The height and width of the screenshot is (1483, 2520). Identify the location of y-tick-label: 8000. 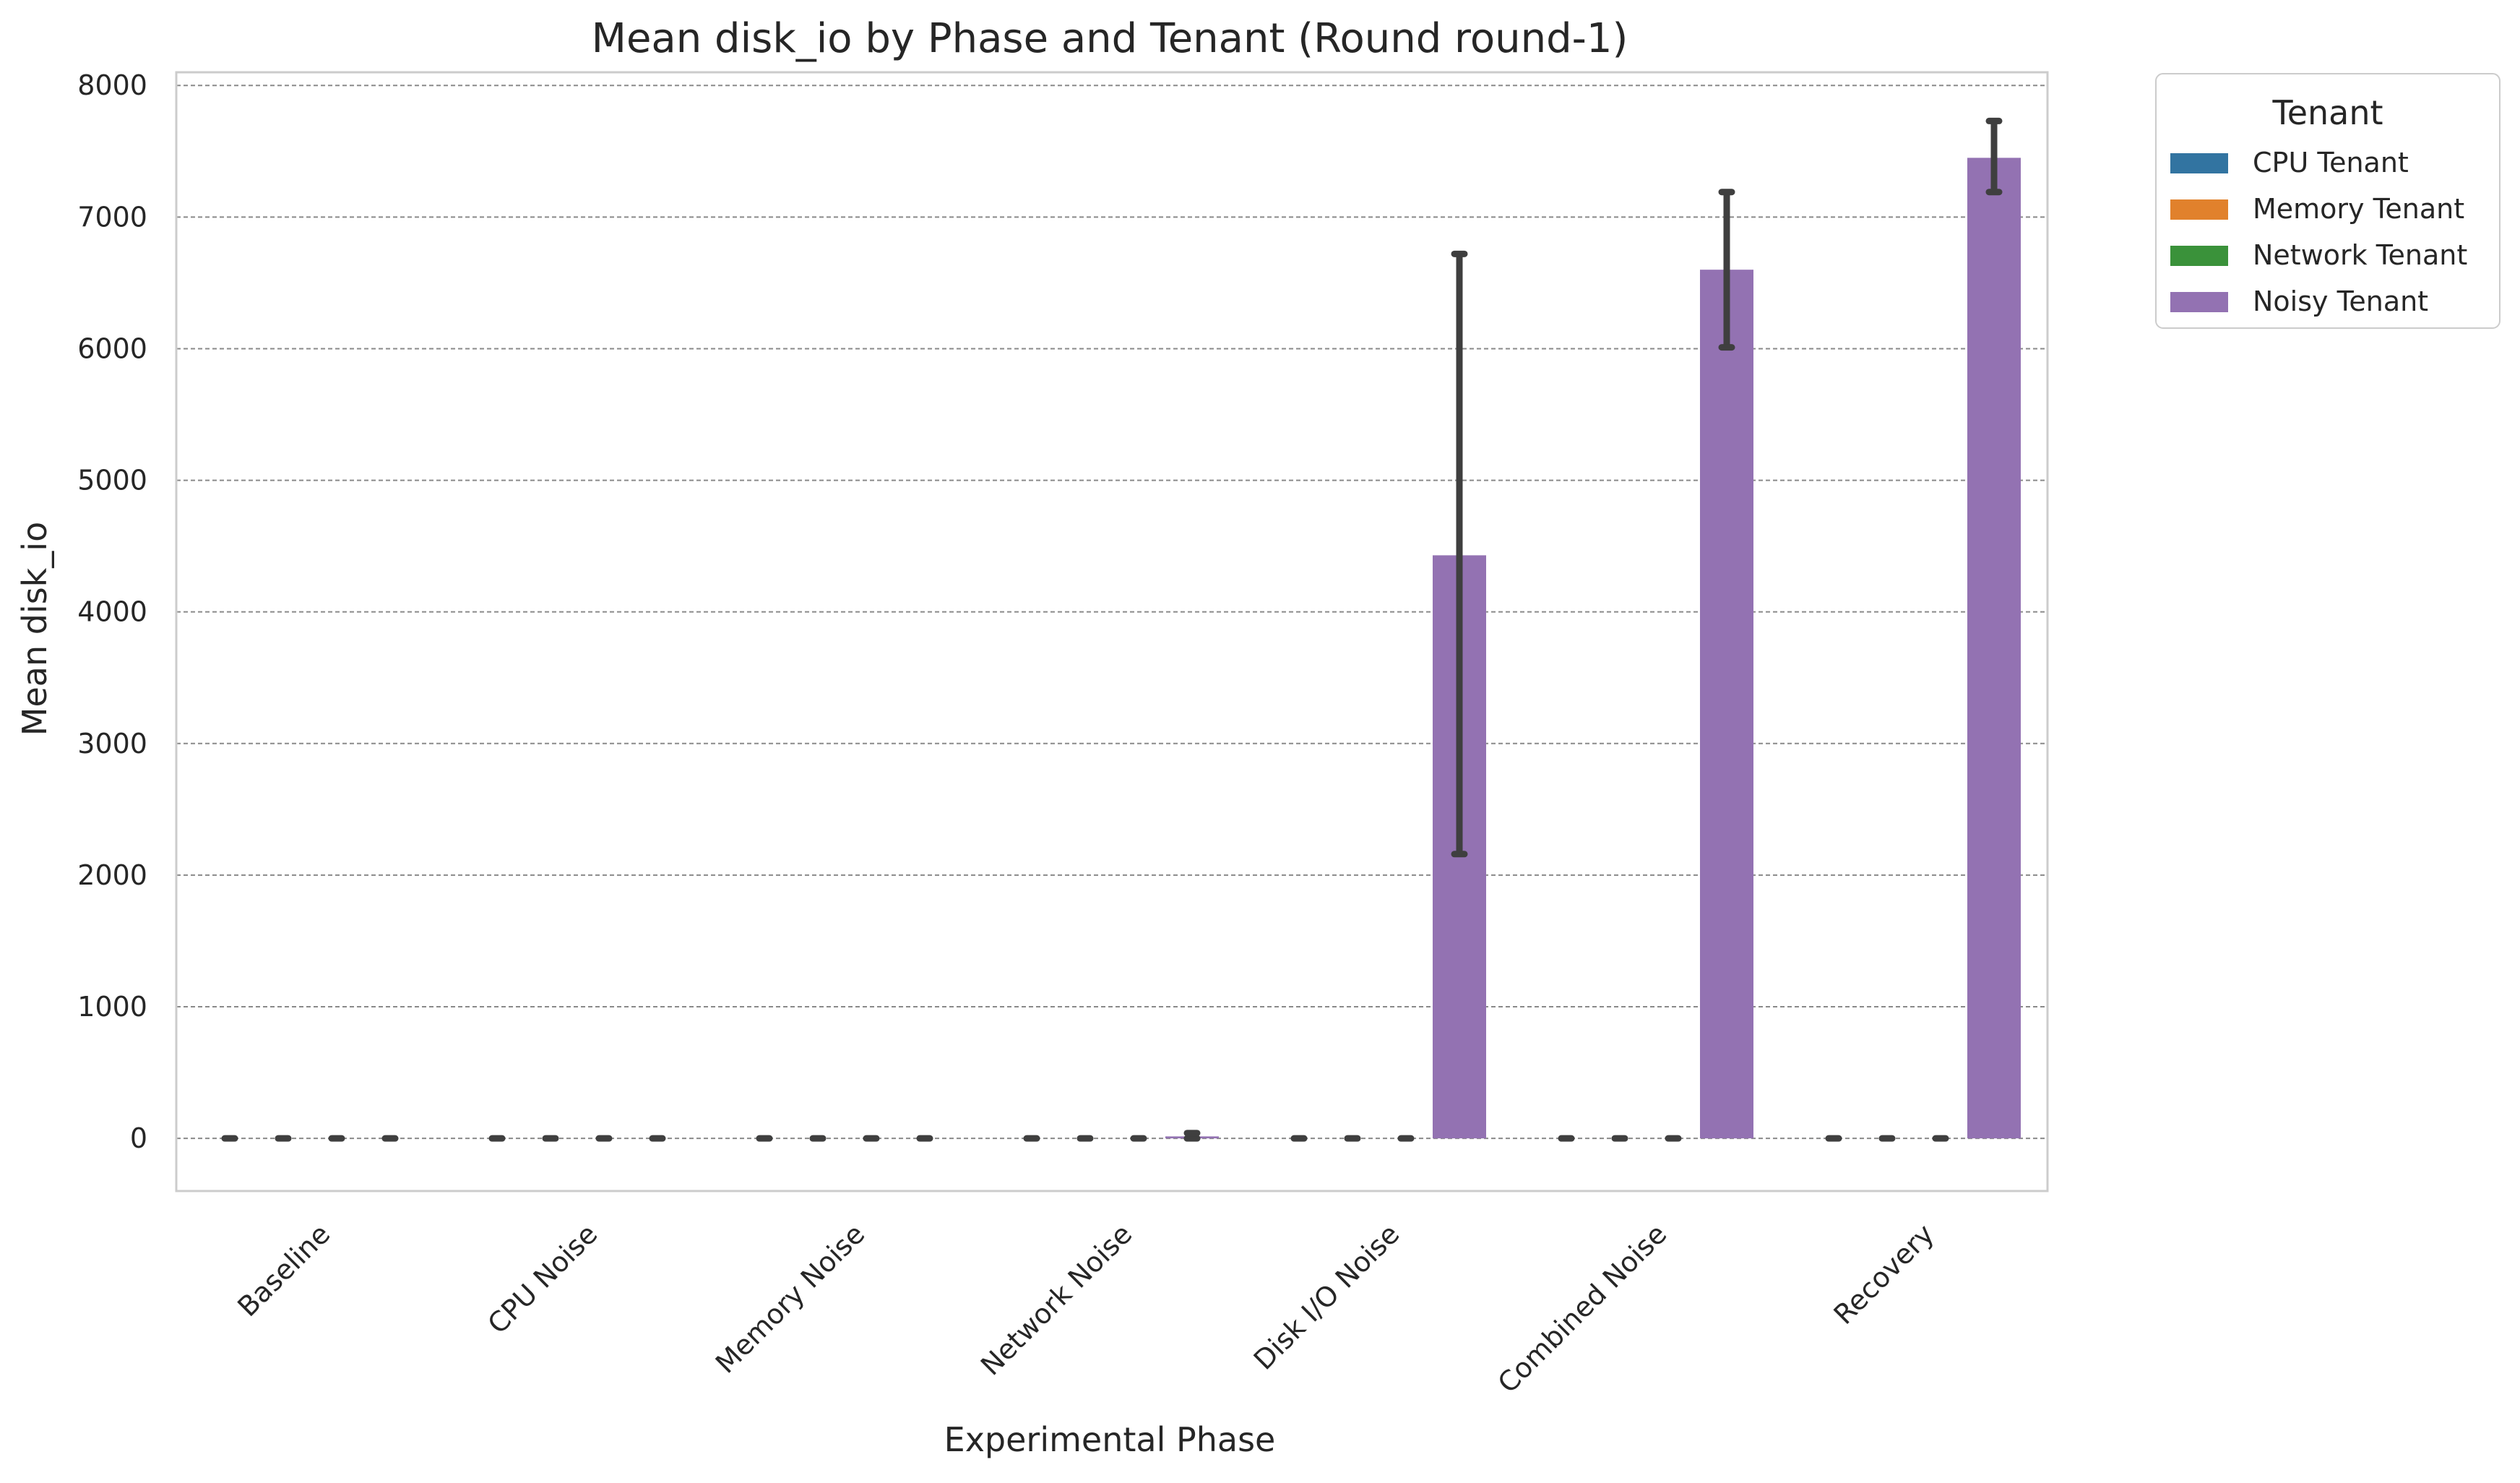
(112, 85).